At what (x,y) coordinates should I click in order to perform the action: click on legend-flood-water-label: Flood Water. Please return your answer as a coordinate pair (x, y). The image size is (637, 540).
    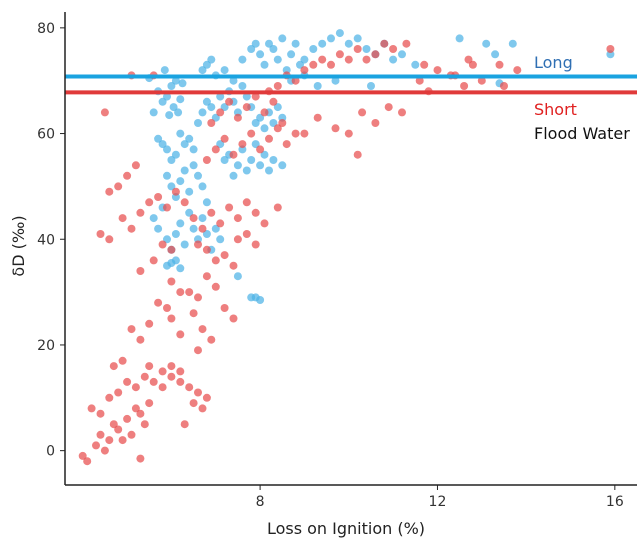
    Looking at the image, I should click on (582, 133).